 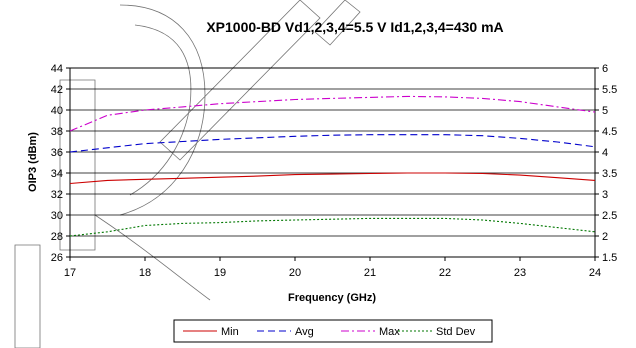 What do you see at coordinates (57, 237) in the screenshot?
I see `y-tick-label: 28` at bounding box center [57, 237].